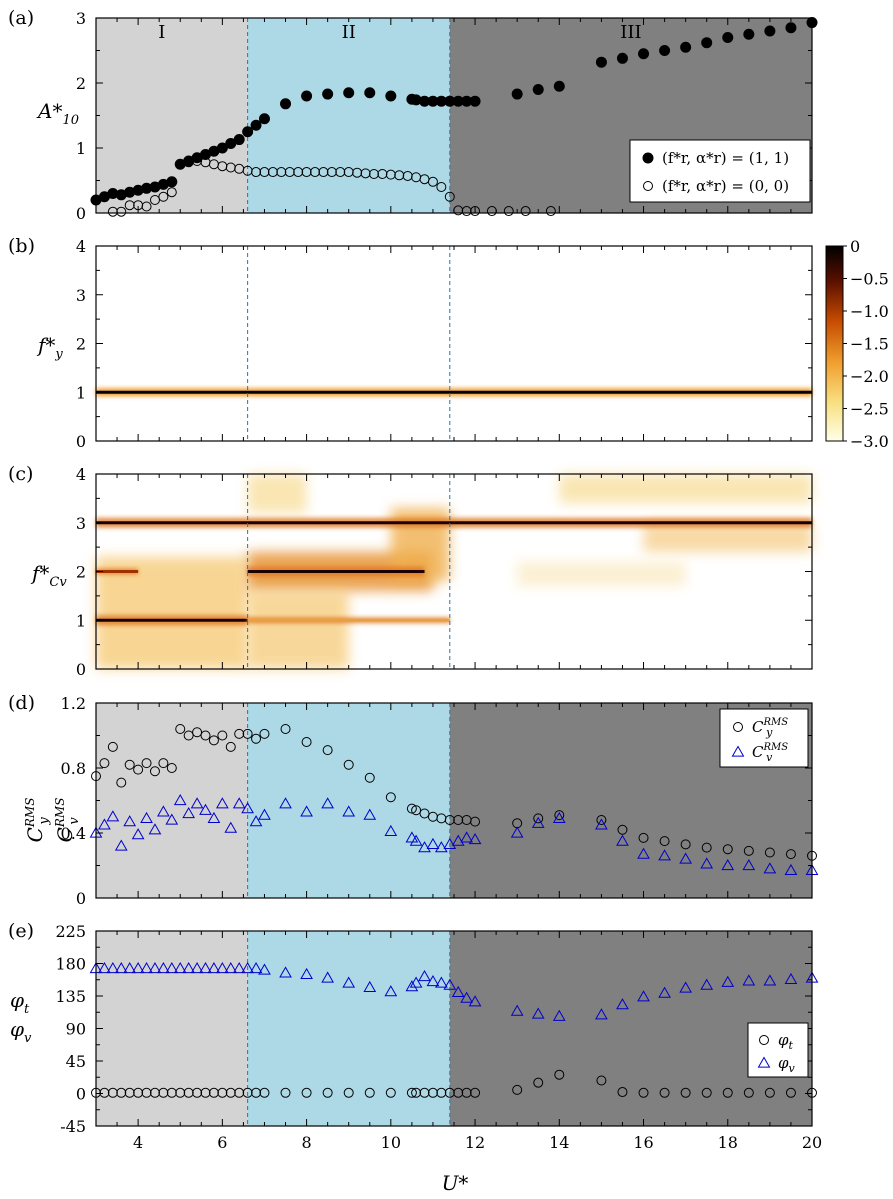 The width and height of the screenshot is (893, 1199). What do you see at coordinates (70, 931) in the screenshot?
I see `y-tick-label: 225` at bounding box center [70, 931].